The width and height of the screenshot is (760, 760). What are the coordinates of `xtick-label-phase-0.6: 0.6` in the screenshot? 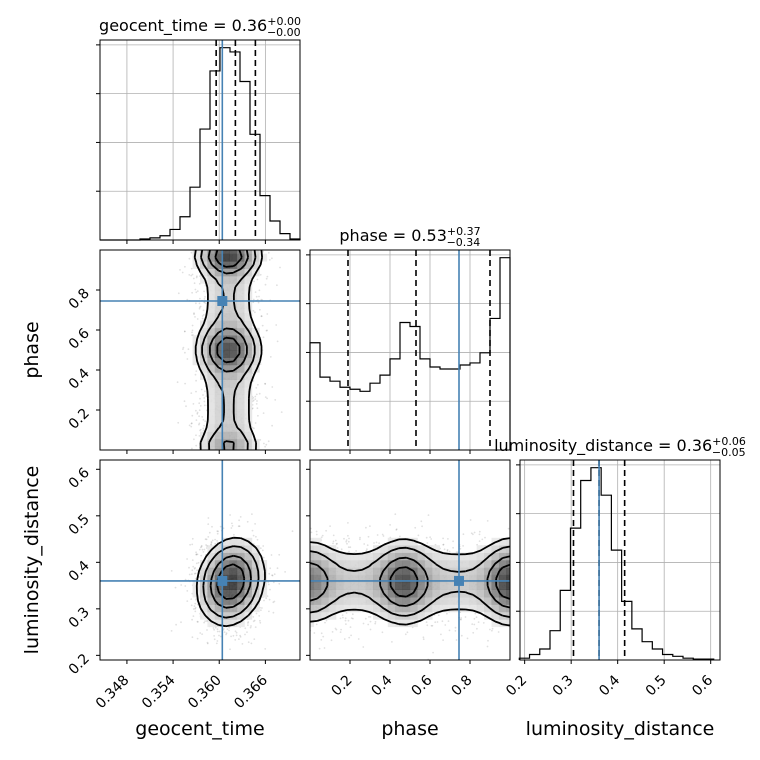 It's located at (422, 685).